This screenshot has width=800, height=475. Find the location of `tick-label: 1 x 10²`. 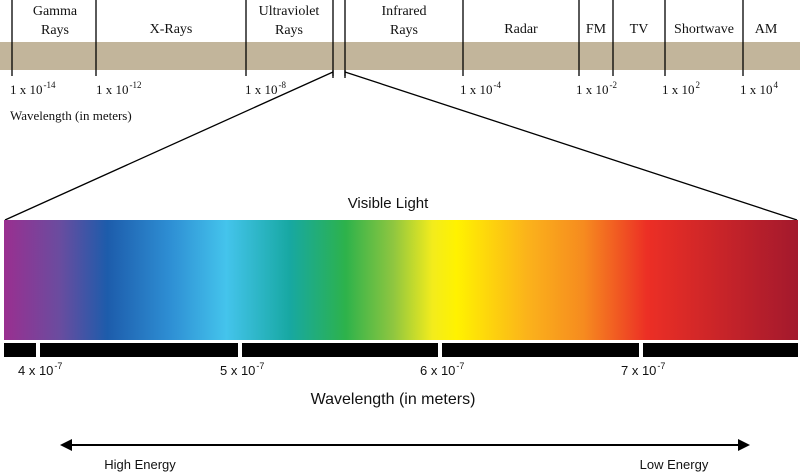

tick-label: 1 x 10² is located at coordinates (681, 88).